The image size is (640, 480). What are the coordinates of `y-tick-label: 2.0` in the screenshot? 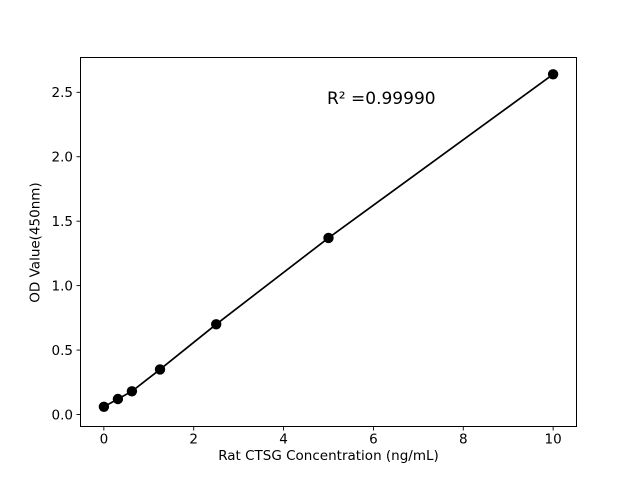 It's located at (62, 158).